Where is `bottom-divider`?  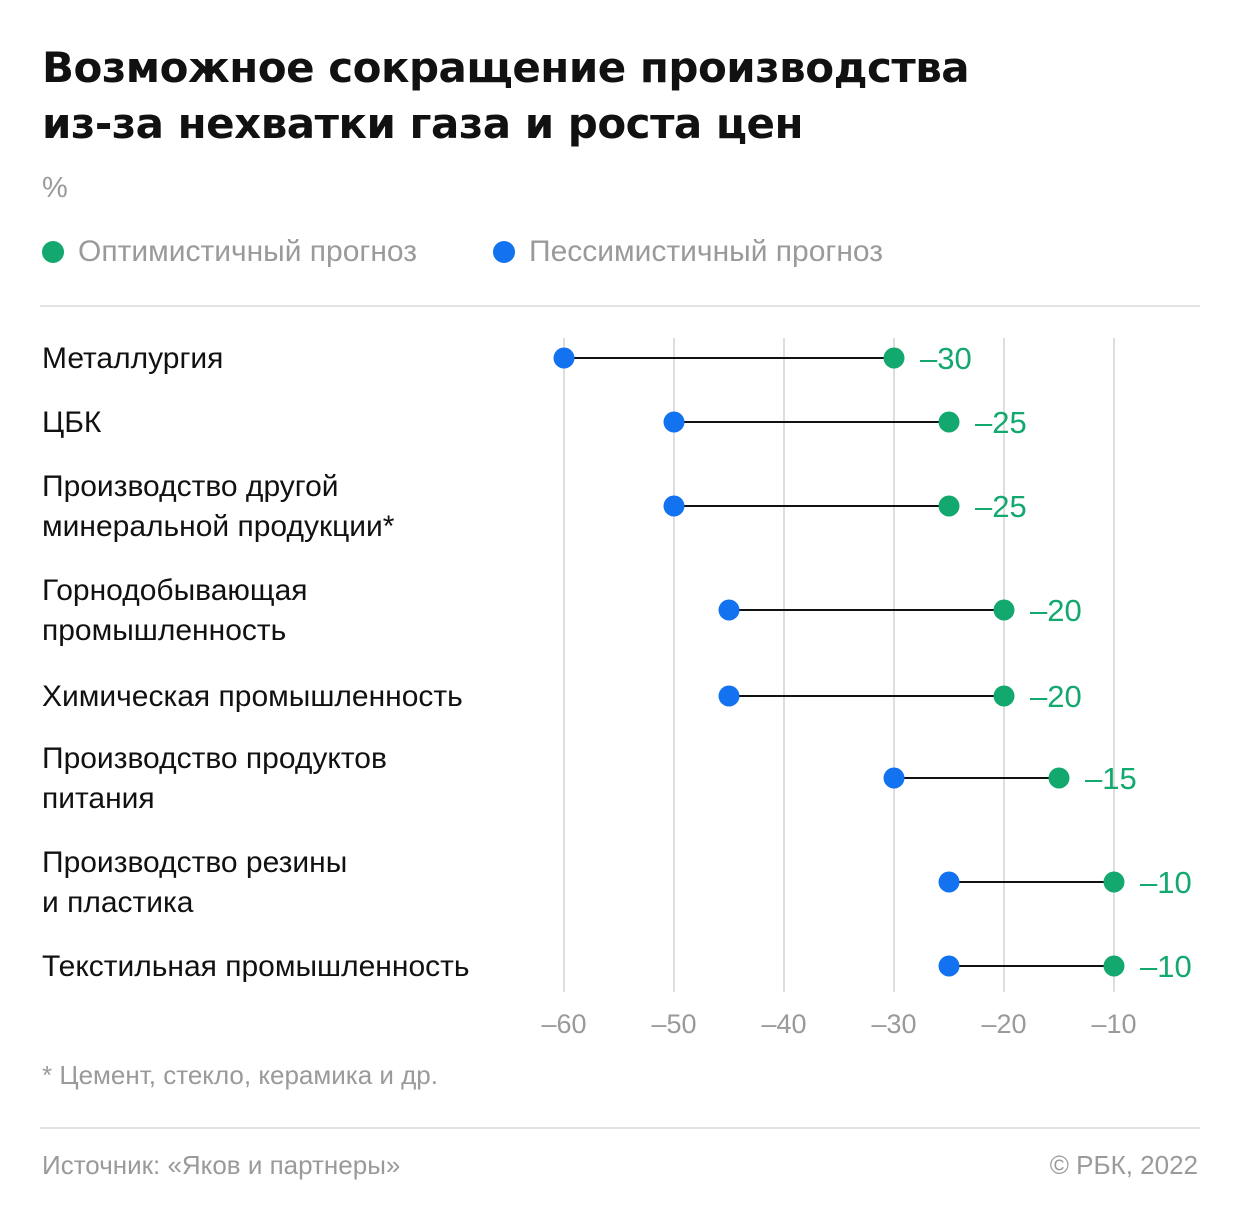 bottom-divider is located at coordinates (620, 1128).